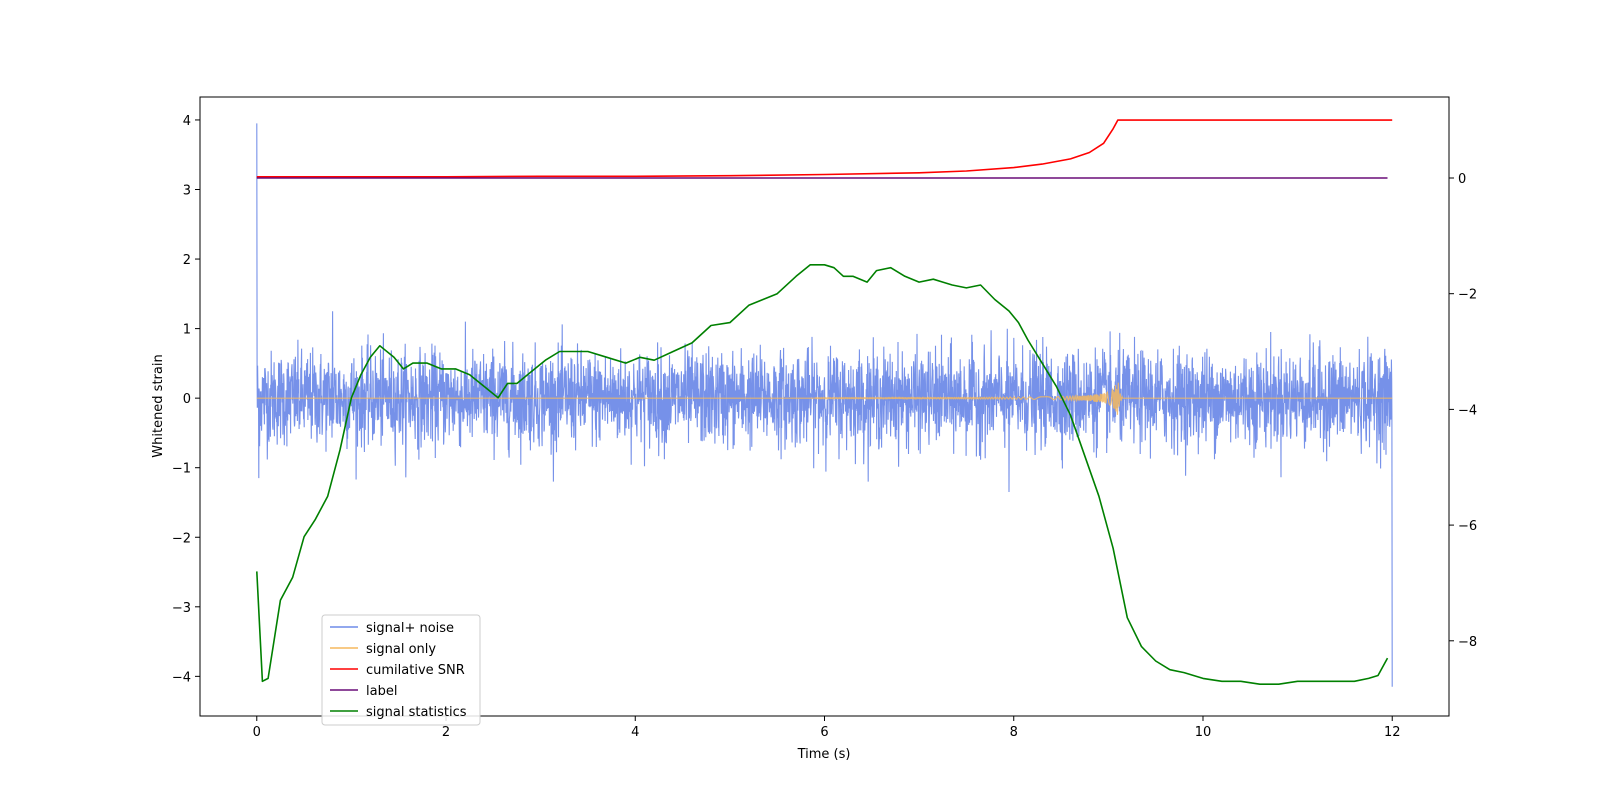 This screenshot has width=1600, height=800. Describe the element at coordinates (181, 538) in the screenshot. I see `y-tick-label: −2` at that location.